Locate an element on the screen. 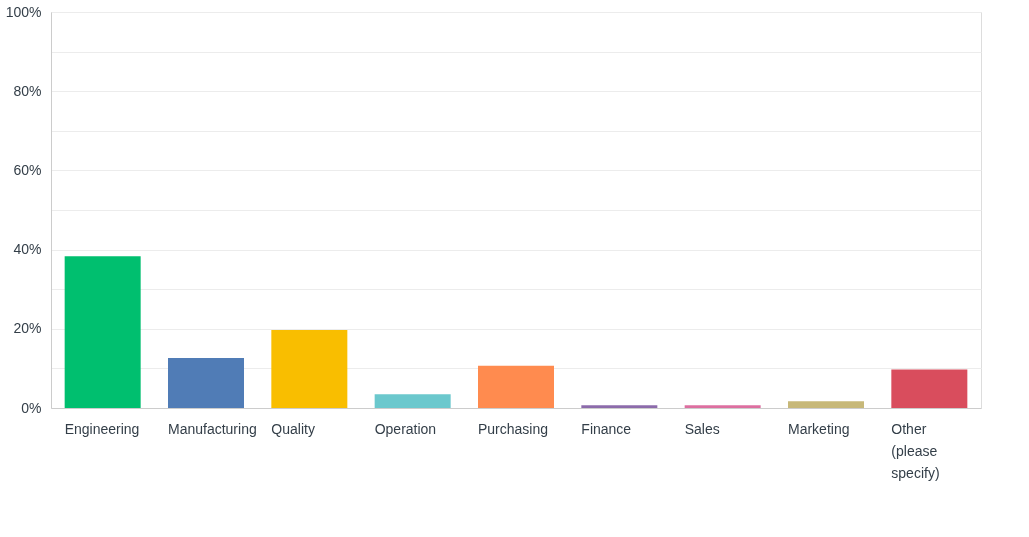 This screenshot has height=537, width=1029. y-tick-label: 80% is located at coordinates (27, 90).